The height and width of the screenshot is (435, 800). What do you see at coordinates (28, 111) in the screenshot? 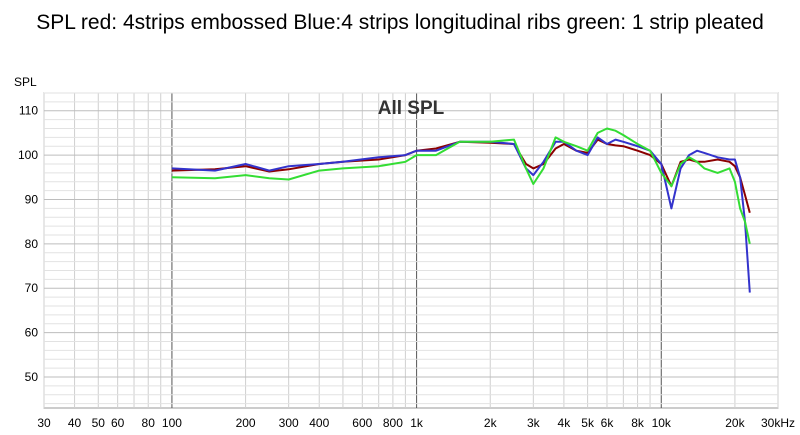
I see `y-tick-label: 110` at bounding box center [28, 111].